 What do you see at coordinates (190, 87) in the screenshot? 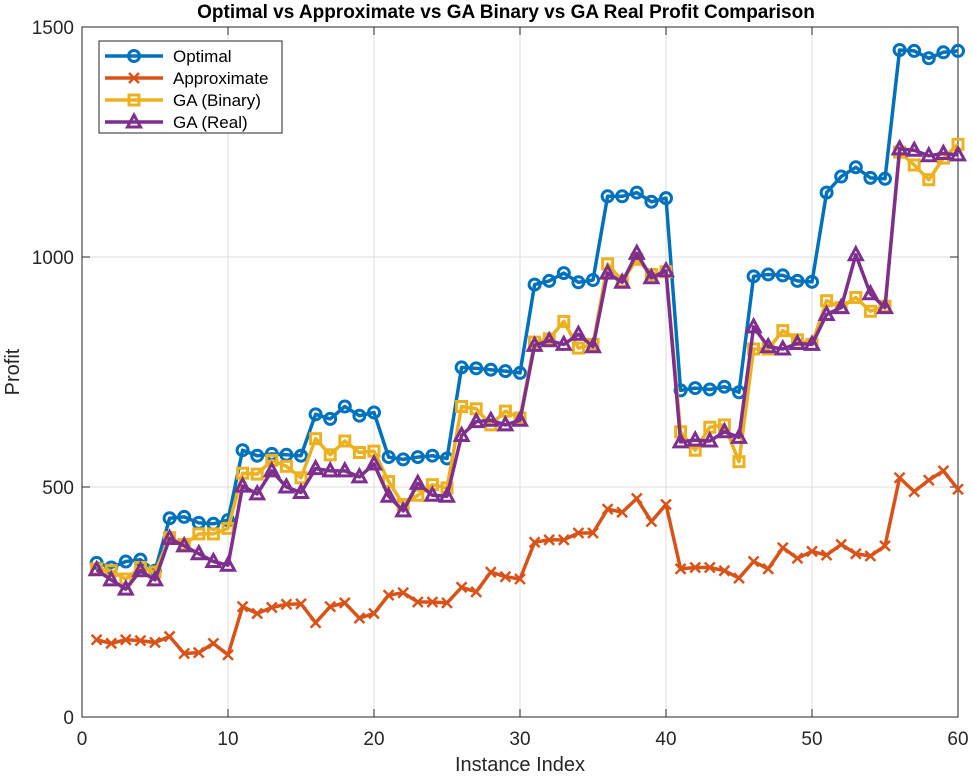
I see `legend: Optimal Approximate GA (Binary) GA (Real)` at bounding box center [190, 87].